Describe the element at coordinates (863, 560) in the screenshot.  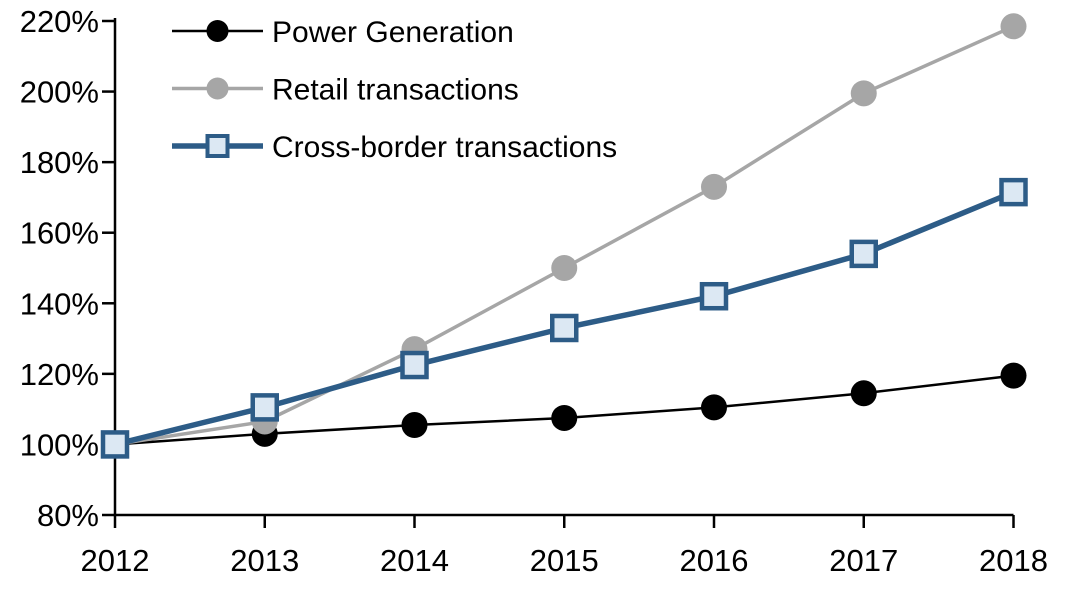
I see `x-axis-tick-label: 2017` at that location.